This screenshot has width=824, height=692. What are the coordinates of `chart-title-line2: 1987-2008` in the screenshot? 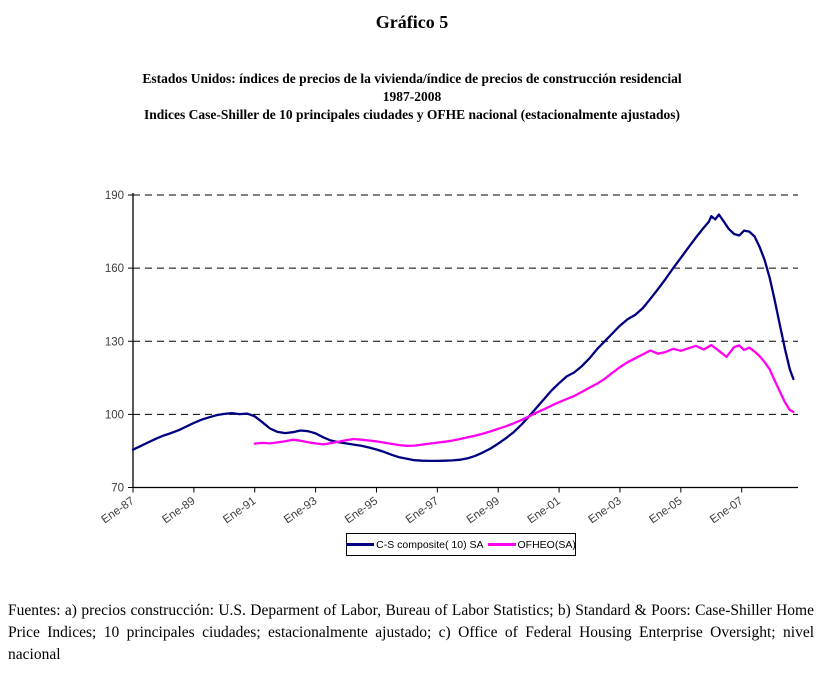 It's located at (412, 96).